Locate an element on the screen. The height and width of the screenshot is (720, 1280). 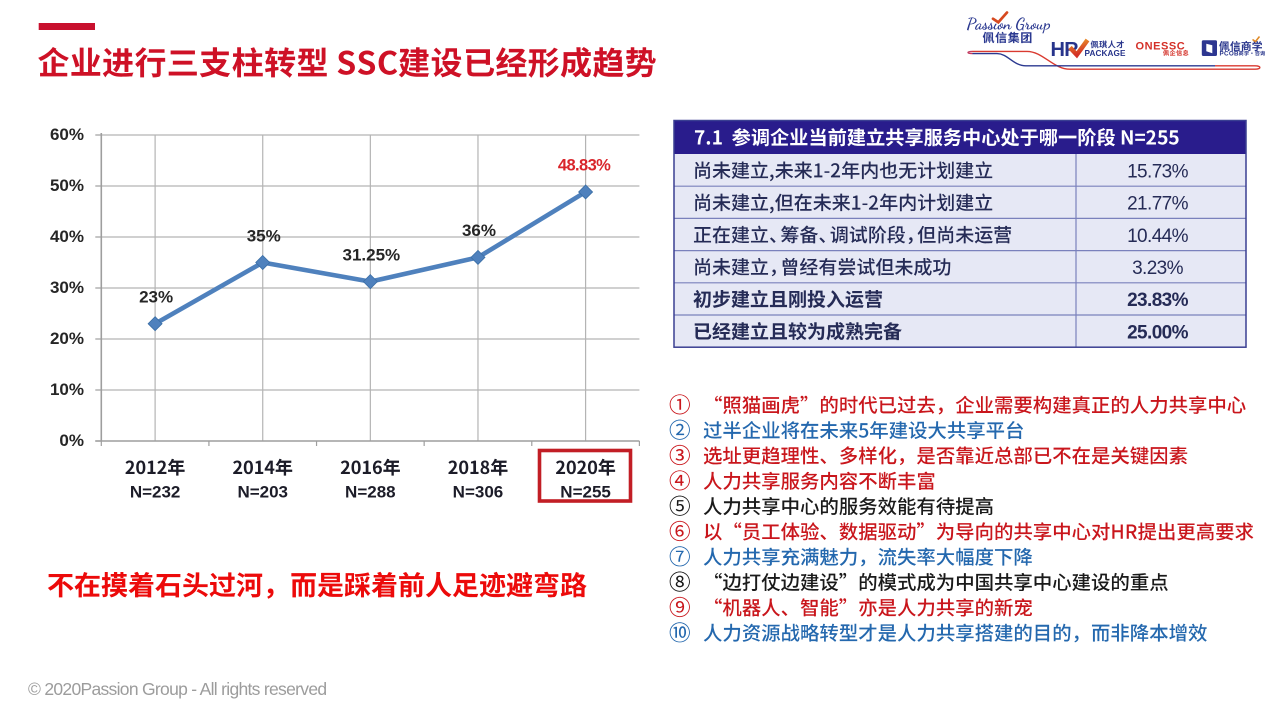
svg-text: 50% is located at coordinates (67, 185).